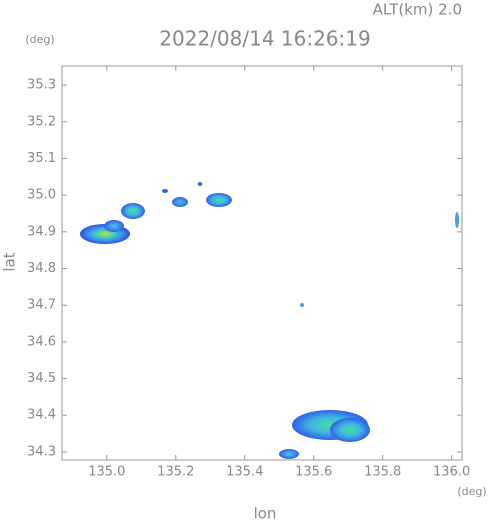  I want to click on y-unit: (deg), so click(39, 39).